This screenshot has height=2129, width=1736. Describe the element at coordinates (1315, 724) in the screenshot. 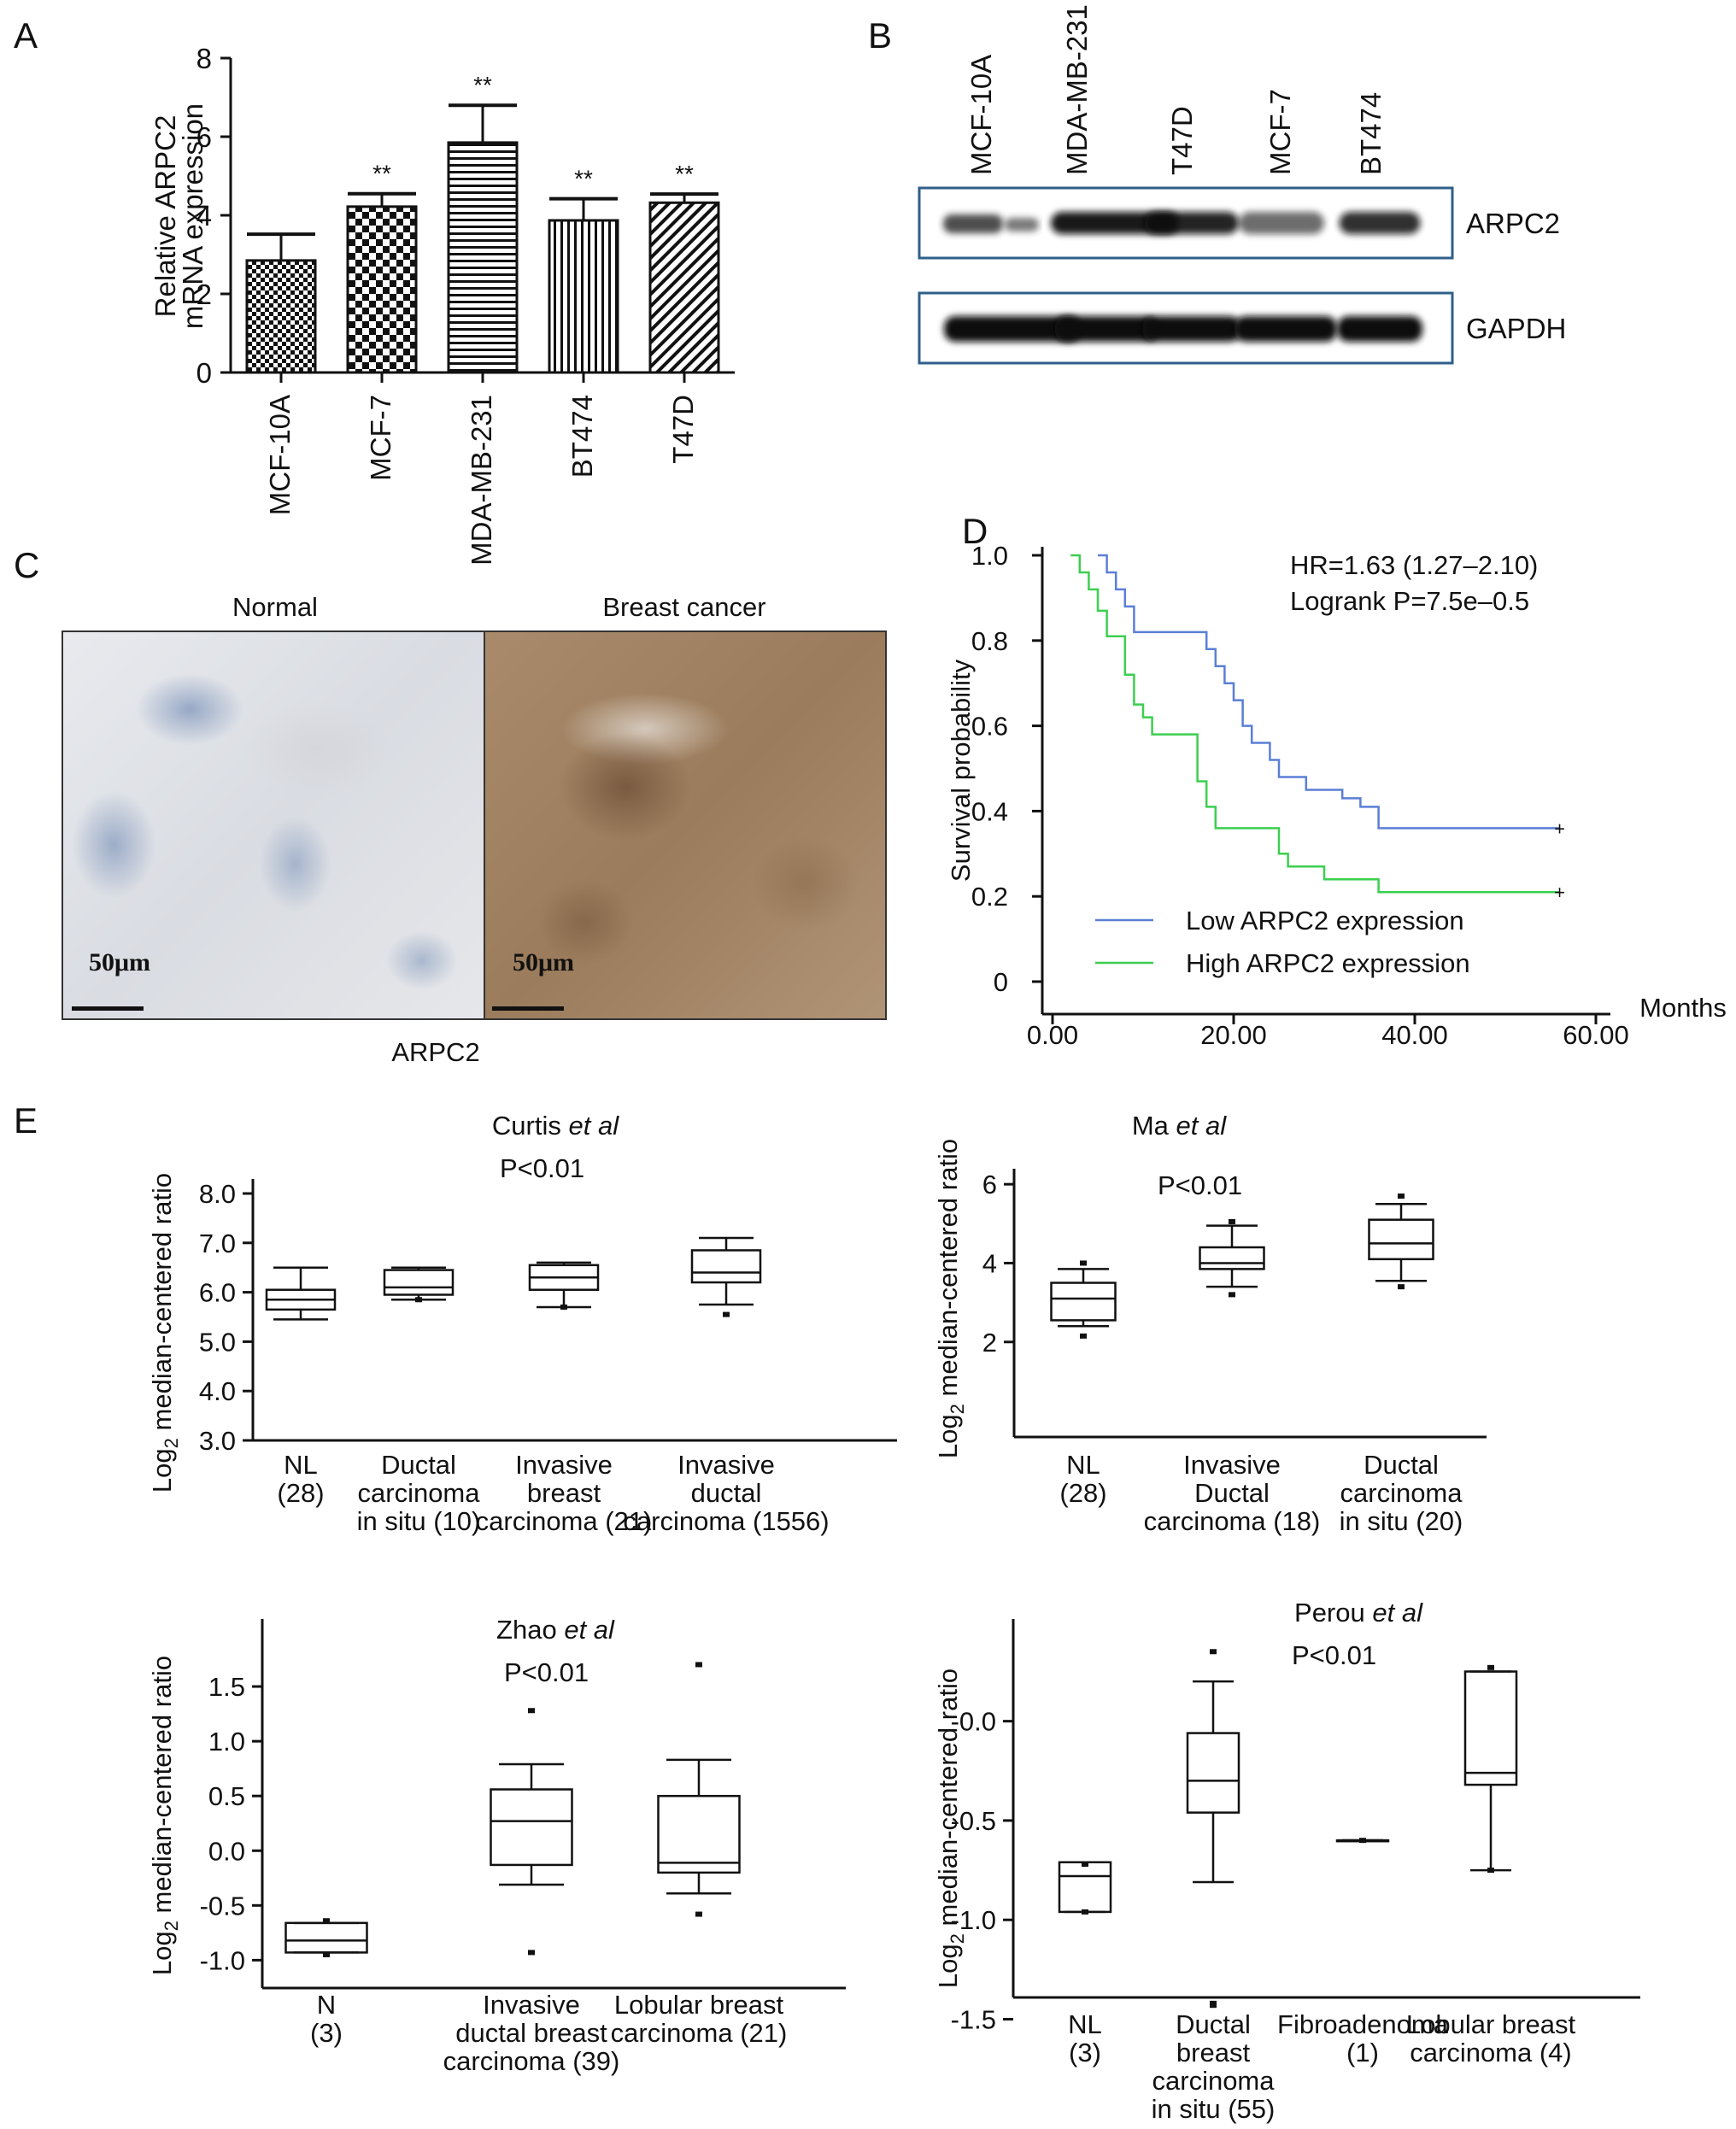

I see `panel-d-survival-line` at that location.